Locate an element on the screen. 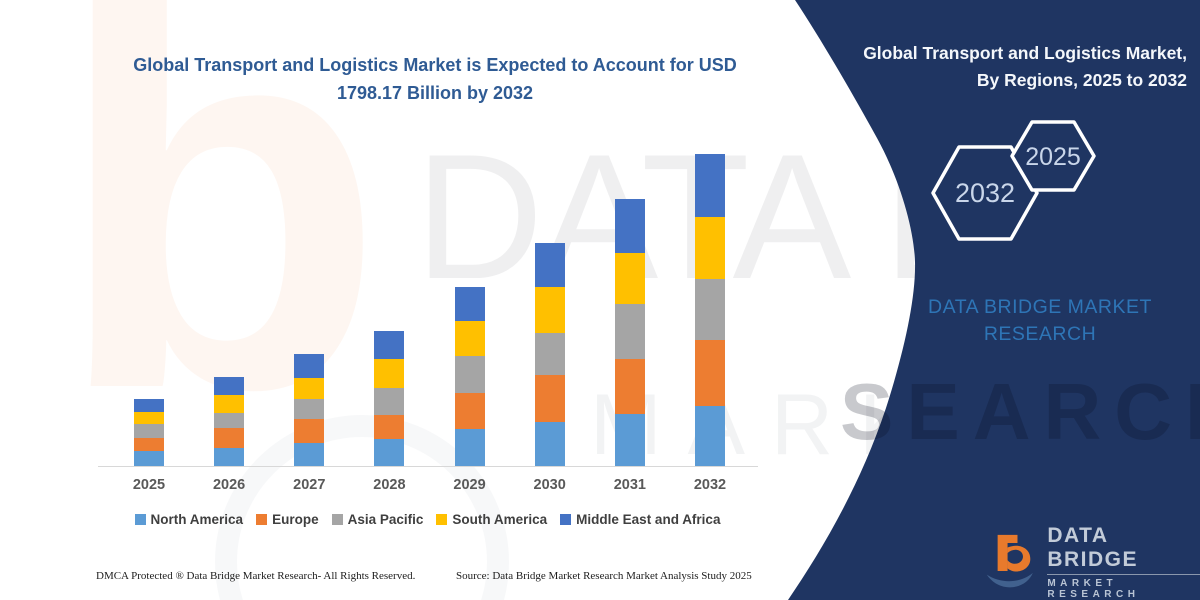 Image resolution: width=1200 pixels, height=600 pixels. bar-segment-2025-north-america is located at coordinates (149, 458).